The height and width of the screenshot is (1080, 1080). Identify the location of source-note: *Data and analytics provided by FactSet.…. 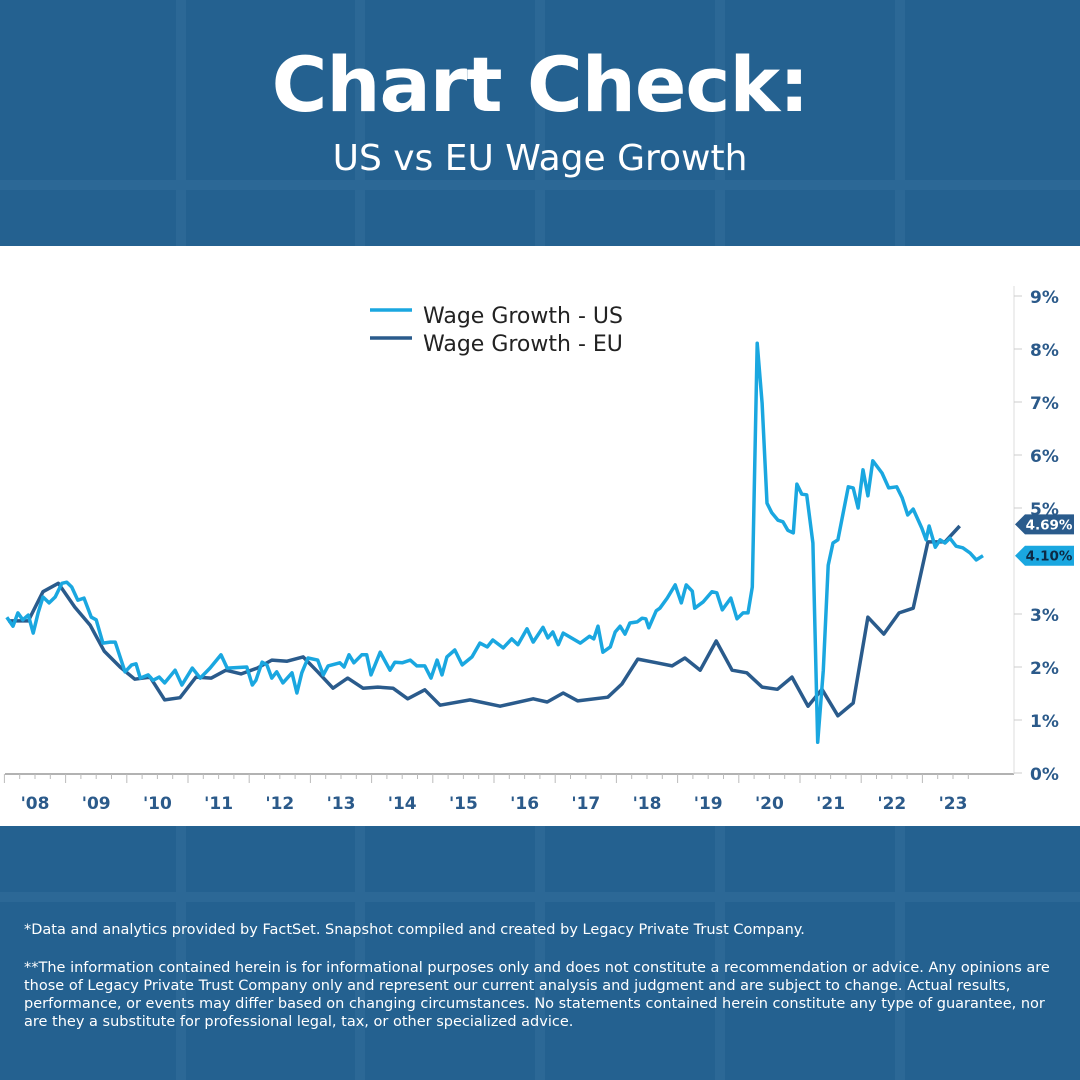
(414, 930).